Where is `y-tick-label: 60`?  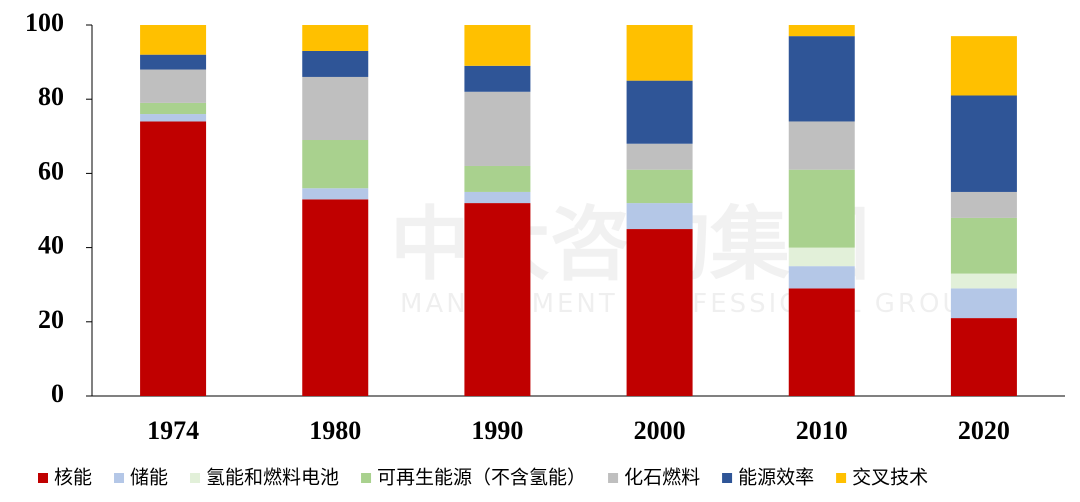 y-tick-label: 60 is located at coordinates (51, 170).